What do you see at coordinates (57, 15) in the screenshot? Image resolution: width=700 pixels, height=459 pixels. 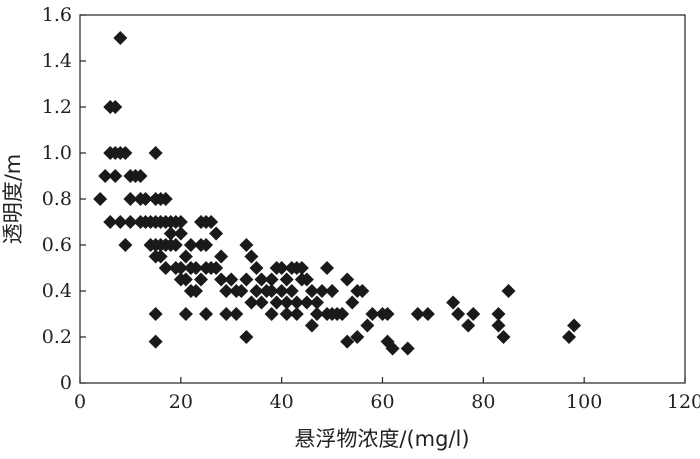 I see `y-tick-label: 1.6` at bounding box center [57, 15].